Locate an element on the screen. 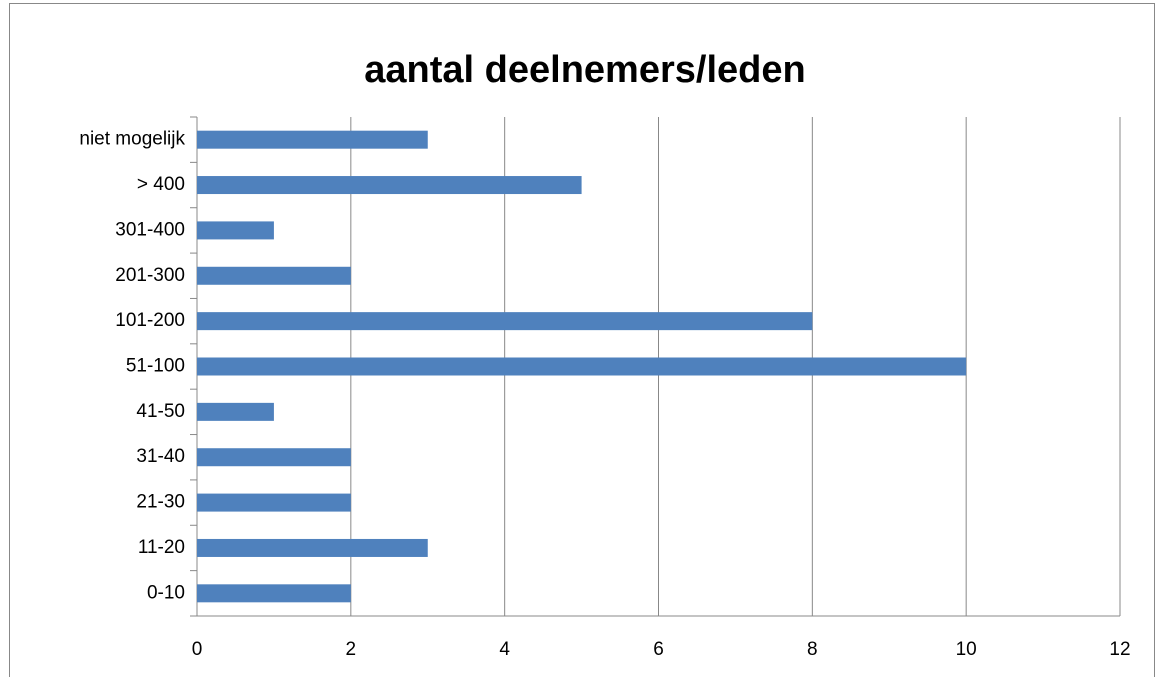 The width and height of the screenshot is (1157, 677). y-tick-label: 11-20 is located at coordinates (161, 547).